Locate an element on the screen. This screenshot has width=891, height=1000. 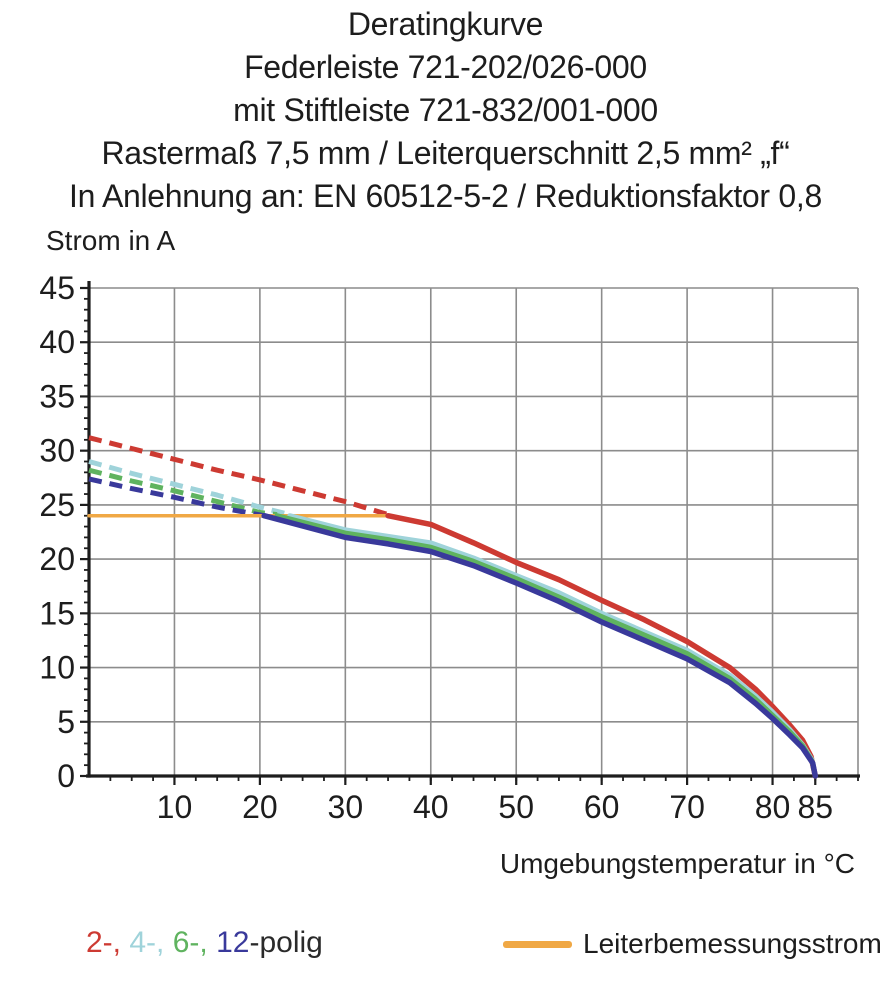
curve-p6-dashed is located at coordinates (183, 492).